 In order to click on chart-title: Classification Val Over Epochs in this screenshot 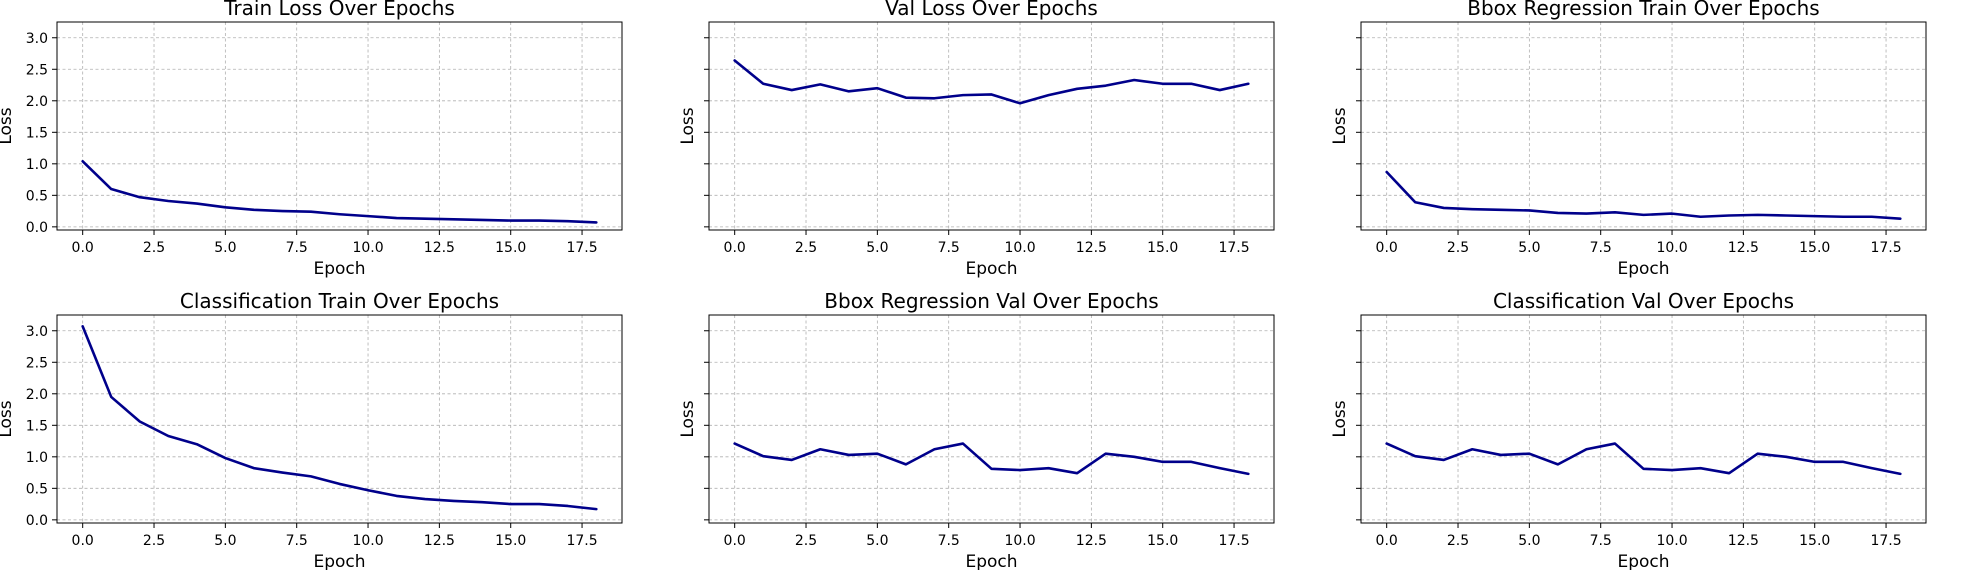, I will do `click(1643, 301)`.